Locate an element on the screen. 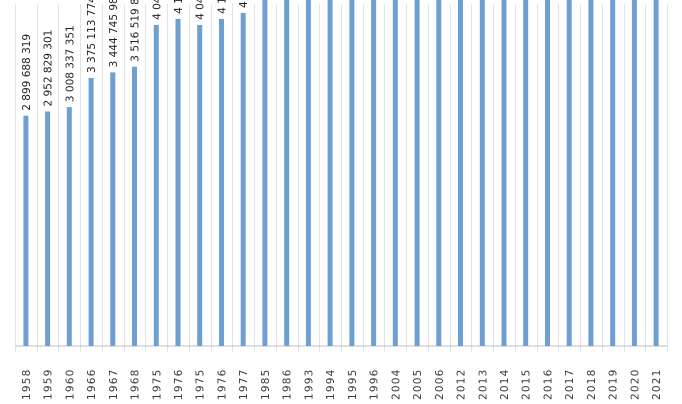 This screenshot has height=404, width=682. bar-2004 is located at coordinates (395, 173).